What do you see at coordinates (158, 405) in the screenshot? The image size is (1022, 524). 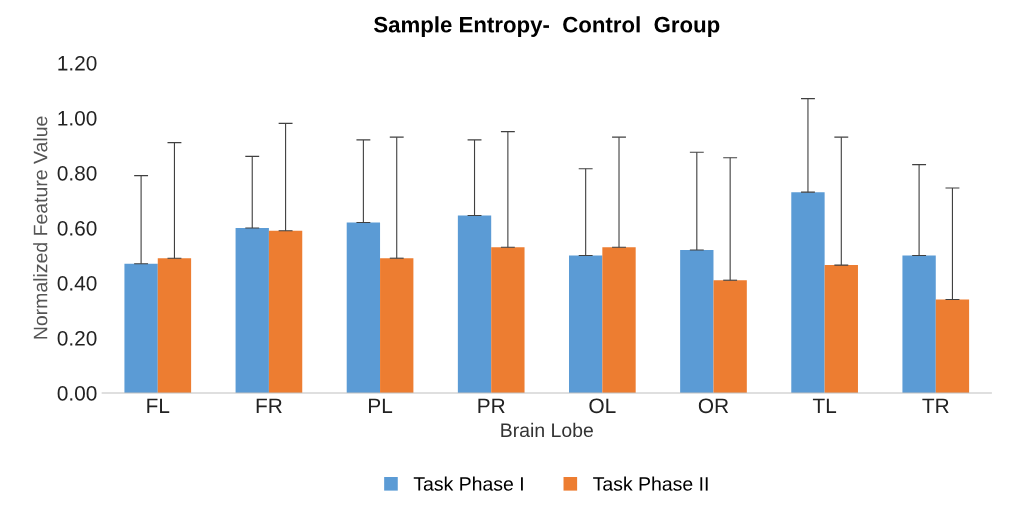 I see `x-tick-label: FL` at bounding box center [158, 405].